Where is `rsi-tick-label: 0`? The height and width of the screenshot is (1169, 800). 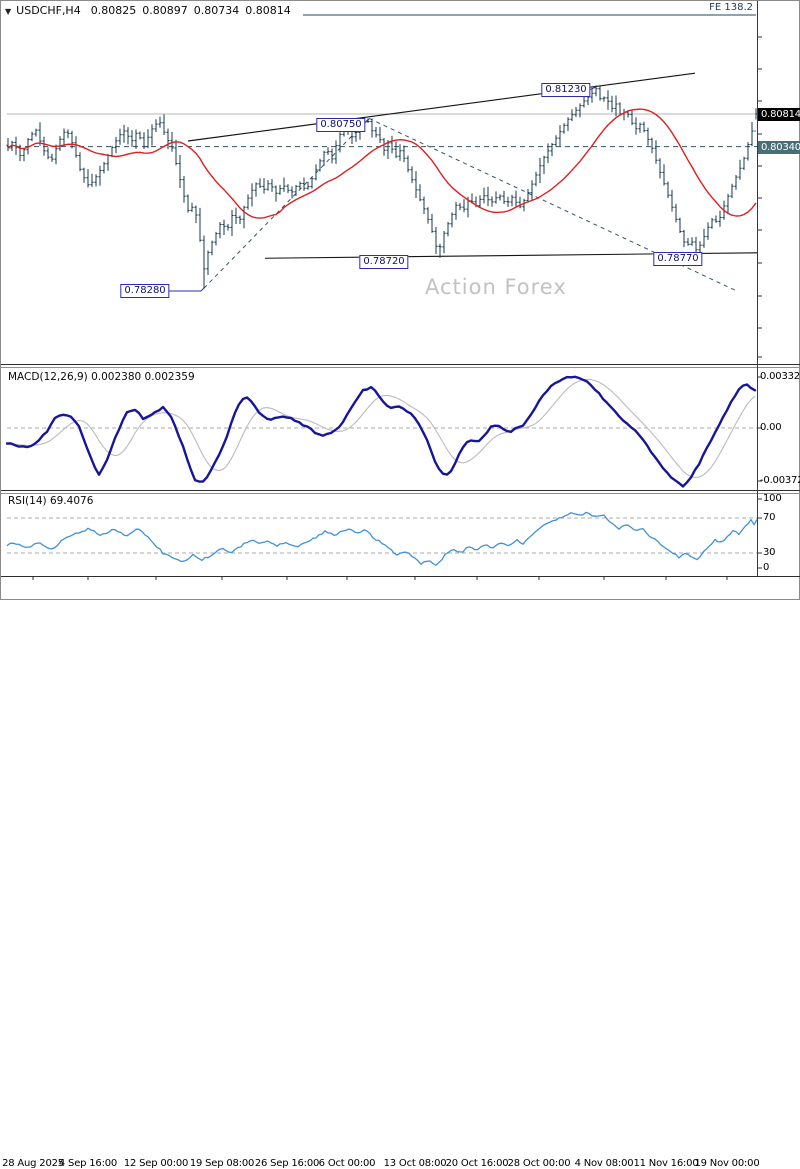
rsi-tick-label: 0 is located at coordinates (766, 567).